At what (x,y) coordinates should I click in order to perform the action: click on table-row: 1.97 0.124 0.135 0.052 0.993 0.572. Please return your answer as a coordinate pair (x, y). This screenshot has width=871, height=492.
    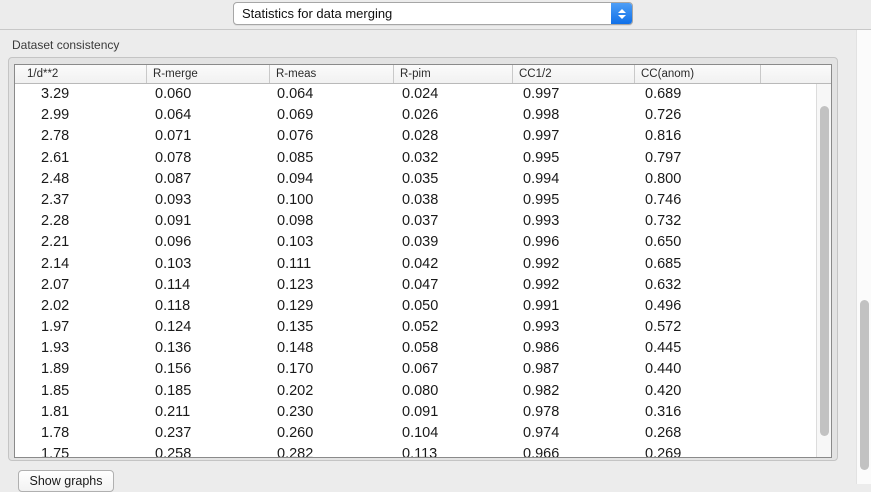
    Looking at the image, I should click on (423, 327).